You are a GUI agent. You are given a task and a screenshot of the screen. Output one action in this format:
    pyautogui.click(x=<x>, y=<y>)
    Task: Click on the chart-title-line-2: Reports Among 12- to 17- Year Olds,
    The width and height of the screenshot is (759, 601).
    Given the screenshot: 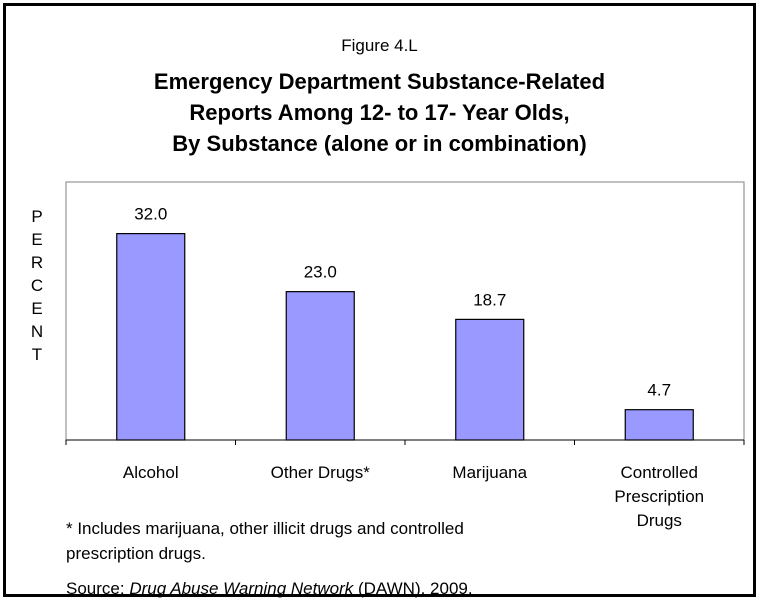 What is the action you would take?
    pyautogui.click(x=379, y=112)
    